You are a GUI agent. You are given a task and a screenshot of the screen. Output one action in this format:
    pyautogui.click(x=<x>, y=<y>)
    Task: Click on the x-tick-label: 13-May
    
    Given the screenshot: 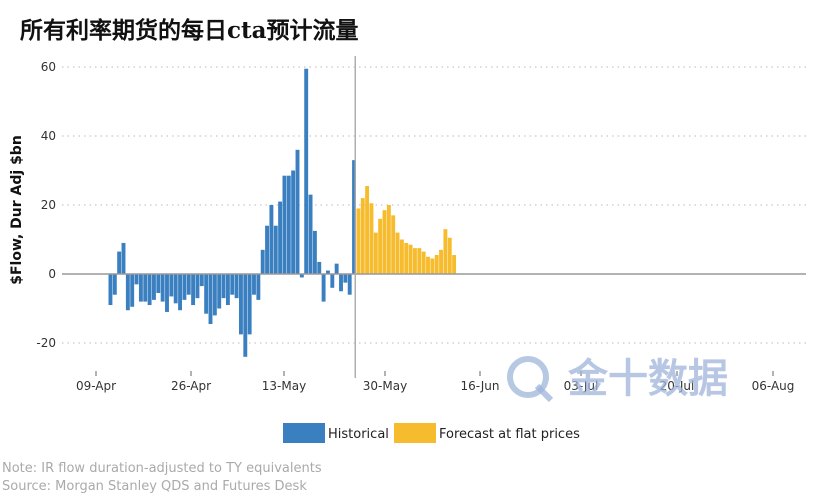 What is the action you would take?
    pyautogui.click(x=284, y=386)
    